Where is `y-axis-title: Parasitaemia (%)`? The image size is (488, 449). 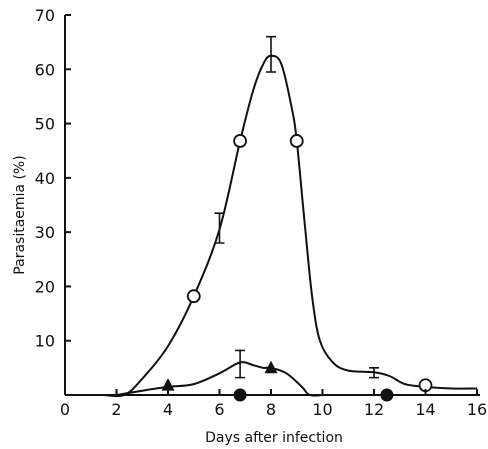 y-axis-title: Parasitaemia (%) is located at coordinates (20, 214).